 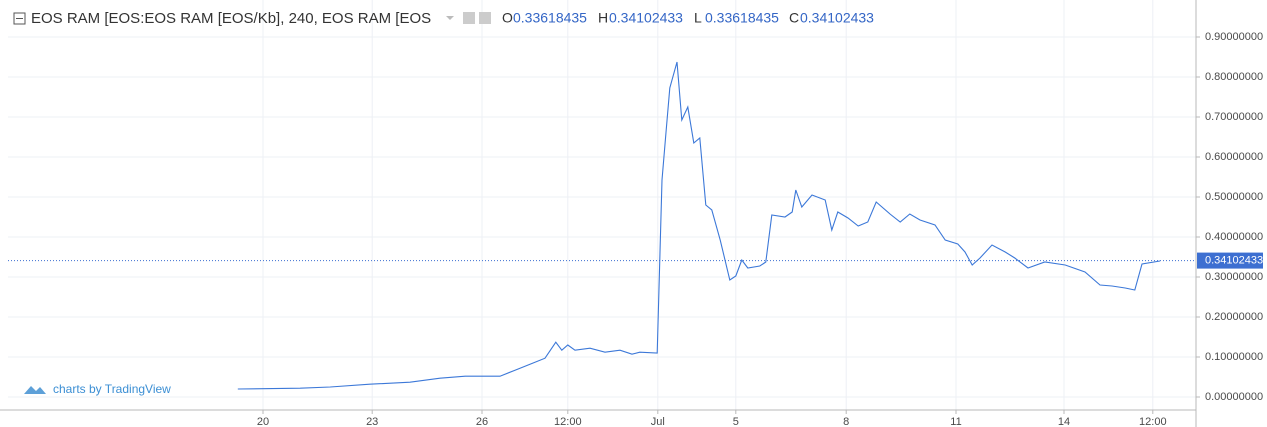 What do you see at coordinates (1234, 317) in the screenshot?
I see `y-tick-label: 0.20000000` at bounding box center [1234, 317].